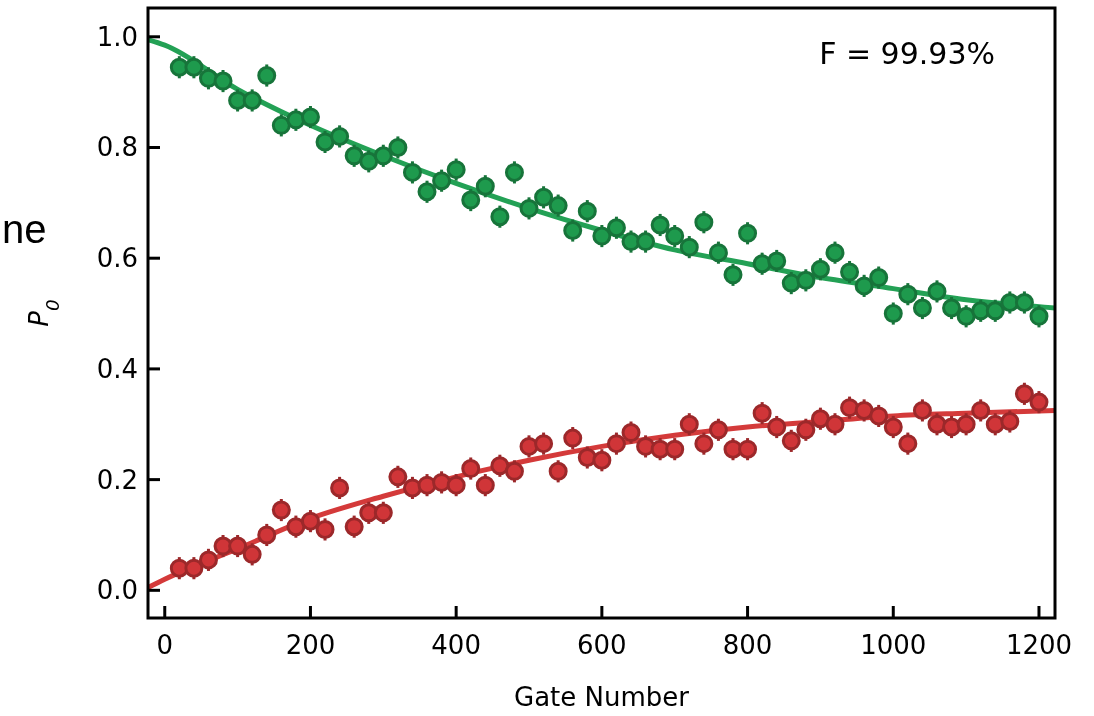 The image size is (1094, 716). What do you see at coordinates (907, 53) in the screenshot?
I see `annotation: F = 99.93%` at bounding box center [907, 53].